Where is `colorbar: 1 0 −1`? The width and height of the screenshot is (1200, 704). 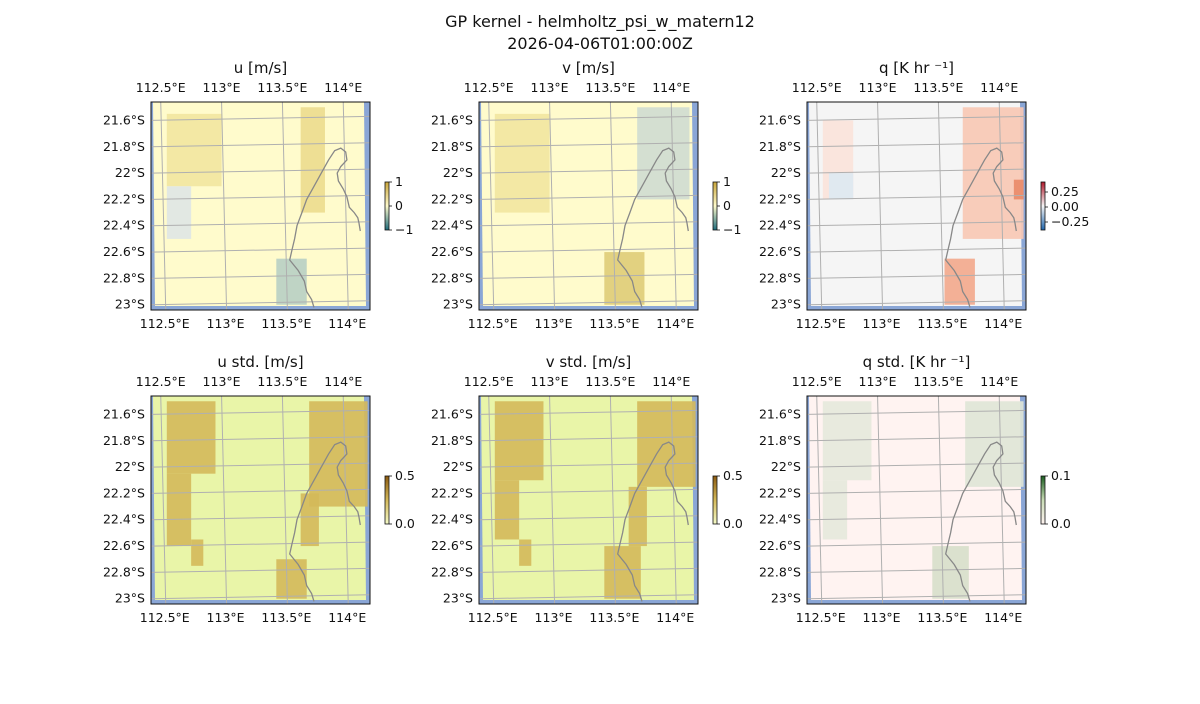 colorbar: 1 0 −1 is located at coordinates (726, 205).